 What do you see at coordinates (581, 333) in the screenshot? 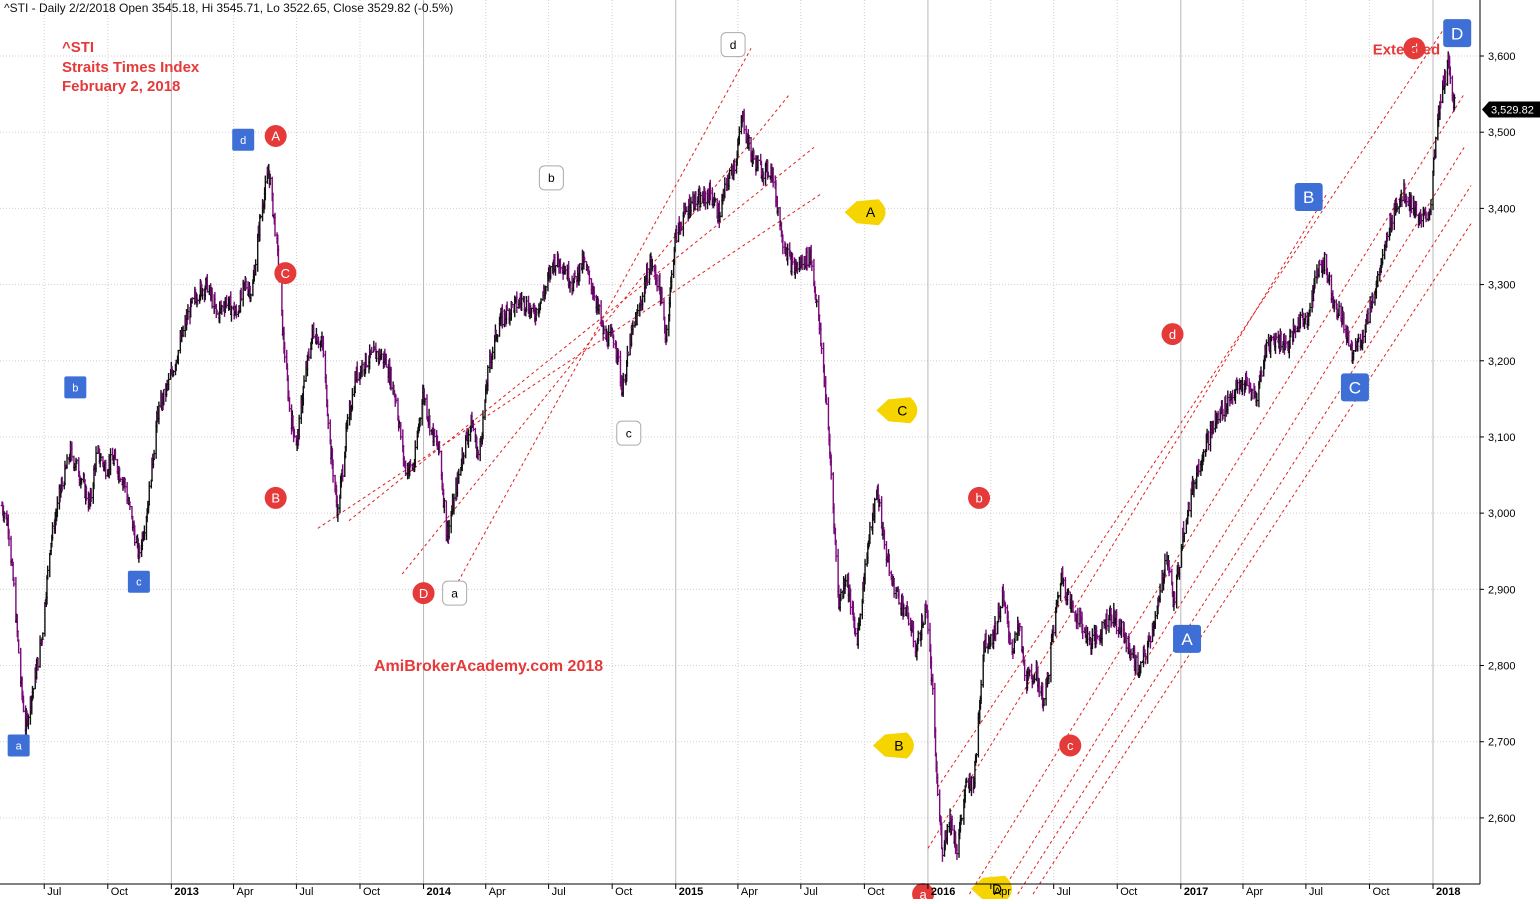
I see `channel-line` at bounding box center [581, 333].